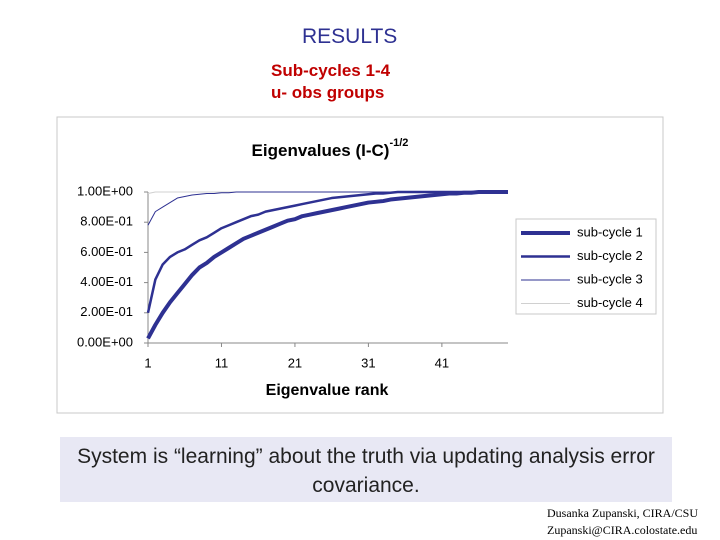 The width and height of the screenshot is (720, 540). Describe the element at coordinates (106, 281) in the screenshot. I see `y-tick-label: 4.00E-01` at that location.